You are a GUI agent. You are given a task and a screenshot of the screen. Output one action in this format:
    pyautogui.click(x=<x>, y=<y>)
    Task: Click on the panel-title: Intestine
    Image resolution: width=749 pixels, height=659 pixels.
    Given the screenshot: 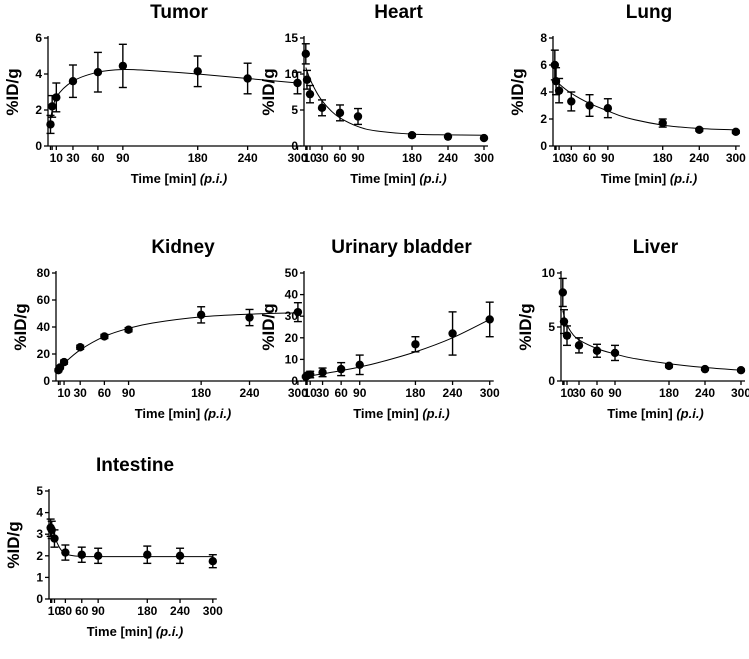 What is the action you would take?
    pyautogui.click(x=135, y=465)
    